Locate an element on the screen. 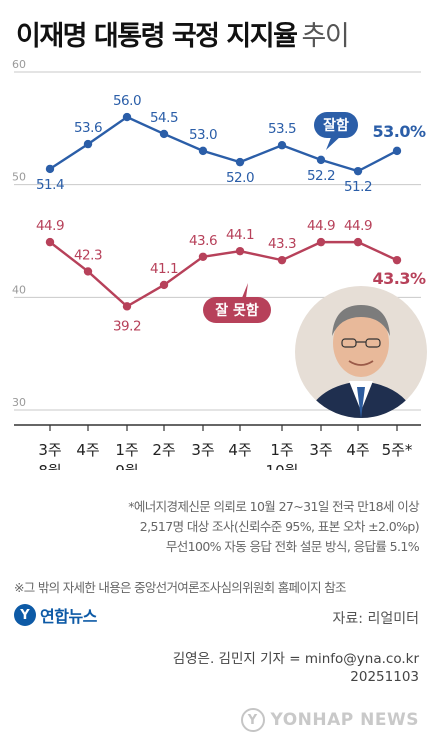  x-tick-sublabel: 10월 is located at coordinates (282, 466).